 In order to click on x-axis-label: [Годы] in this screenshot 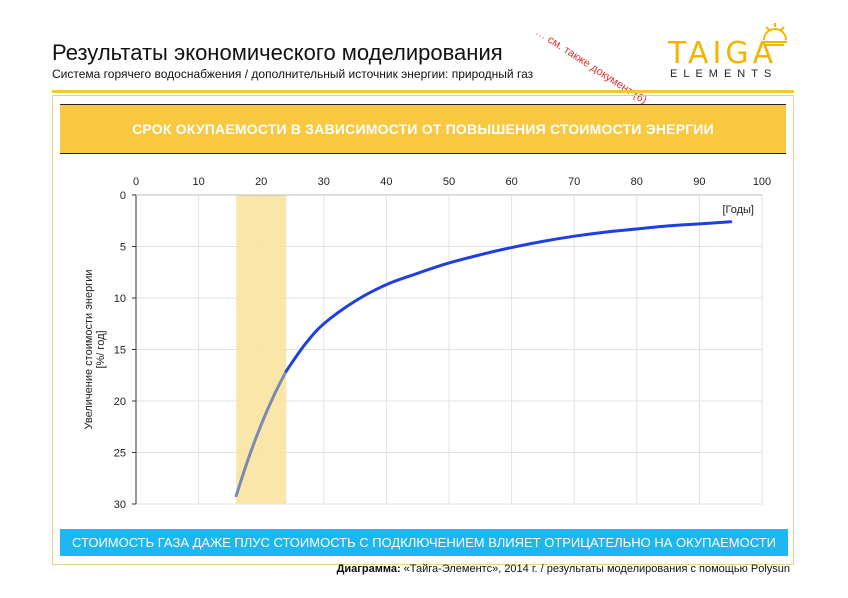, I will do `click(738, 210)`.